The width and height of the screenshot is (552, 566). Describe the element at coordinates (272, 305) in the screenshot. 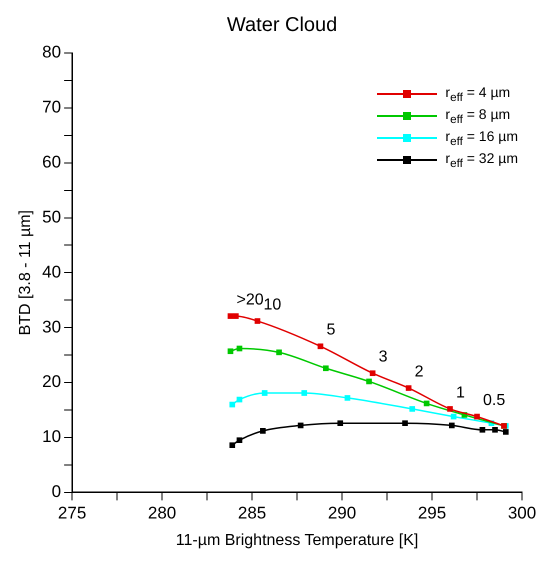

I see `annotation: 10` at that location.